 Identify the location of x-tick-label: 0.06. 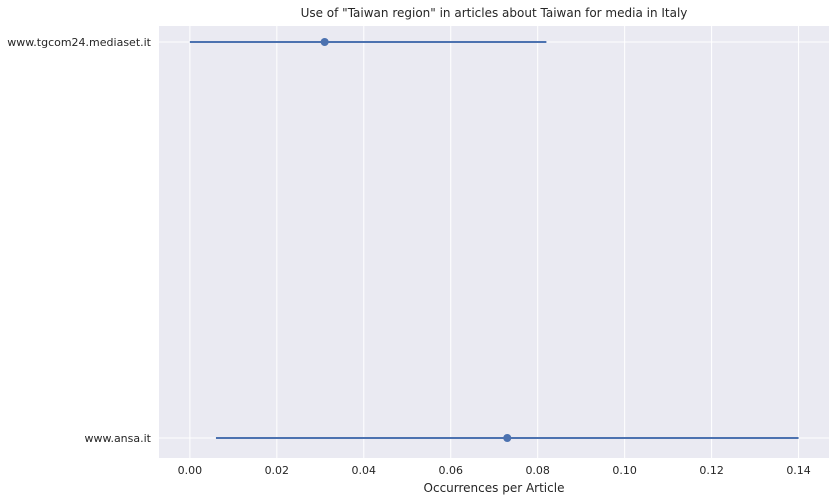
(450, 470).